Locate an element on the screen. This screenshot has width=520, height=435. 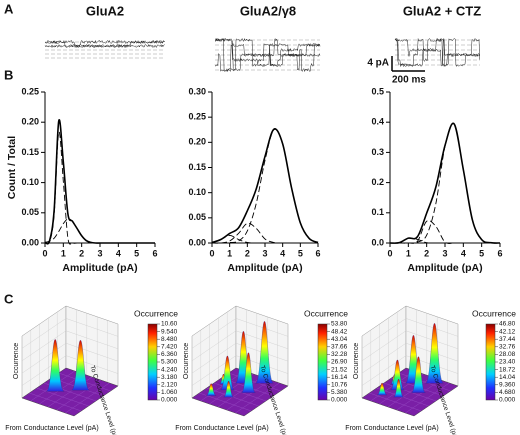
colorbar-tick-label: 2.120 is located at coordinates (169, 385).